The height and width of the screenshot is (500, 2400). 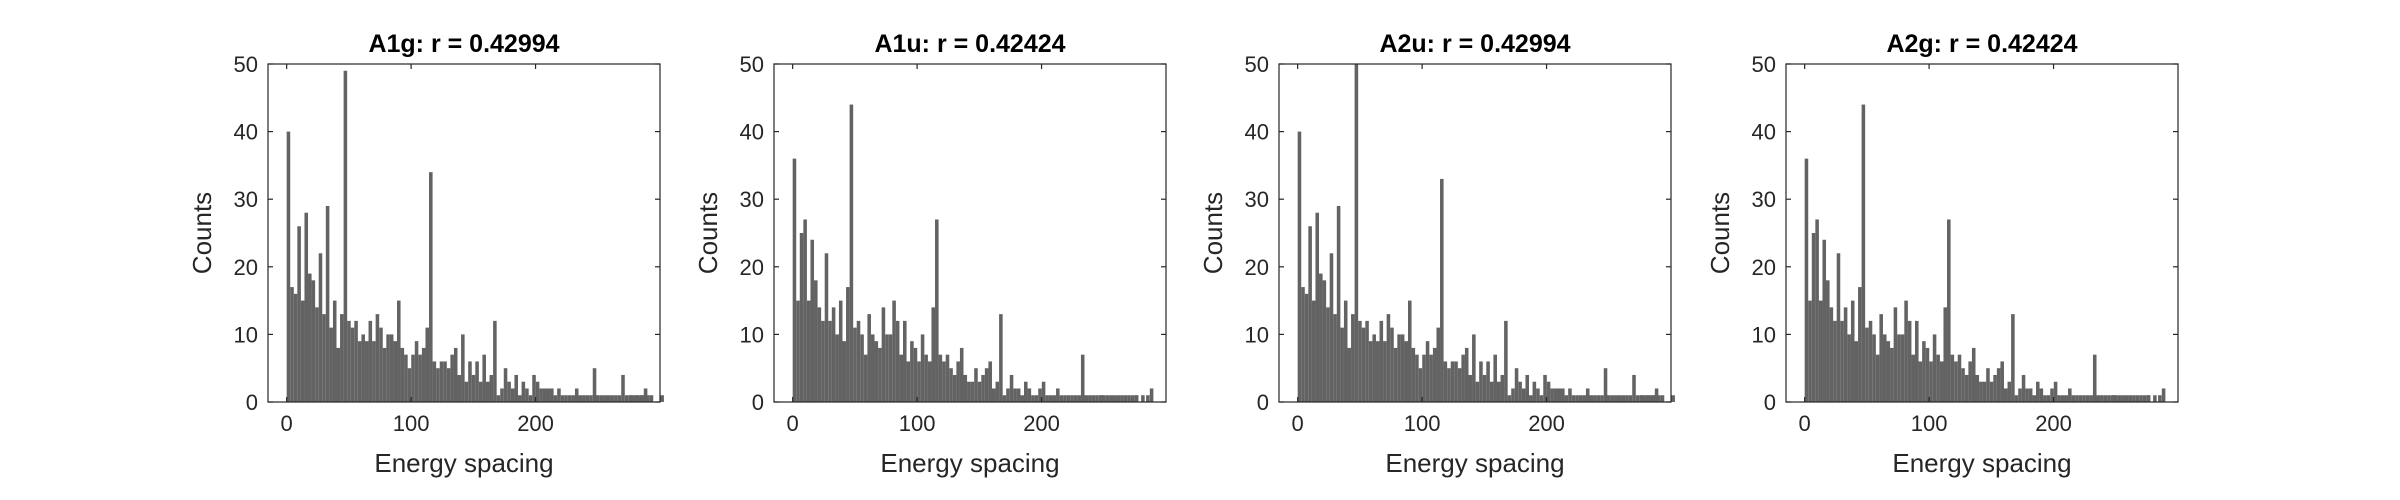 I want to click on chart-title: A1g: r = 0.42994, so click(x=463, y=44).